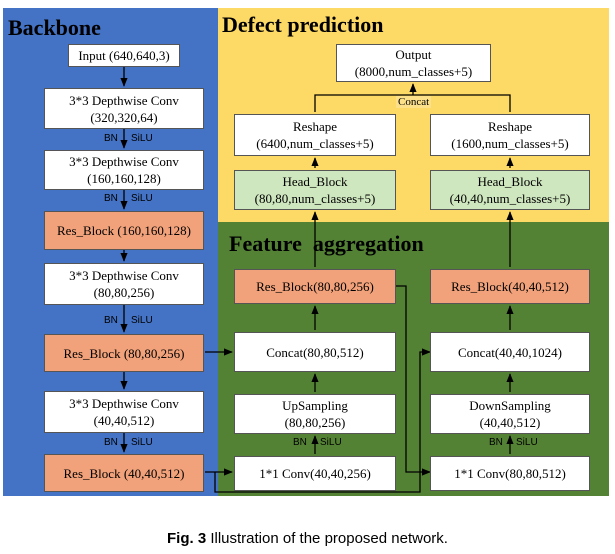  What do you see at coordinates (124, 170) in the screenshot?
I see `depthwise-conv-node-2: 3*3 Depthwise Conv (160,160,128)` at bounding box center [124, 170].